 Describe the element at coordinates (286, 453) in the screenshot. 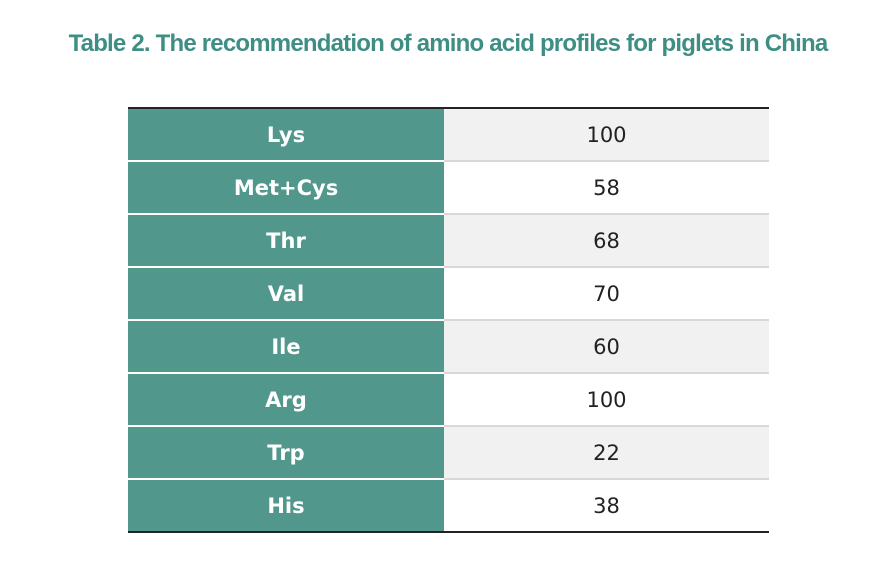

I see `amino-acid-cell: Trp` at that location.